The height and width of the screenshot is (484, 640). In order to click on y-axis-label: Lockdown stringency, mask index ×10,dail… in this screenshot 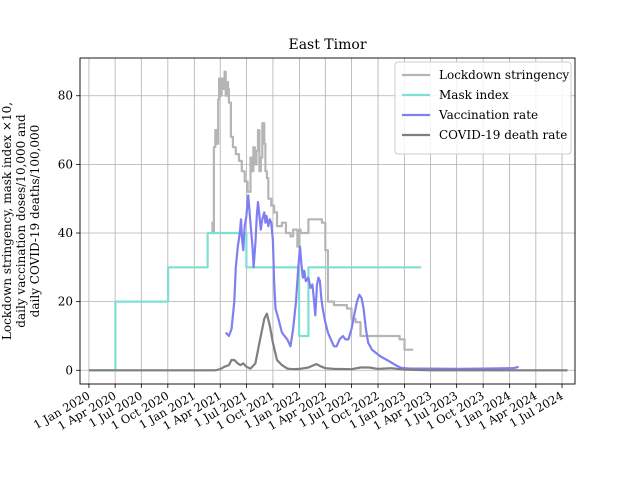, I will do `click(21, 221)`.